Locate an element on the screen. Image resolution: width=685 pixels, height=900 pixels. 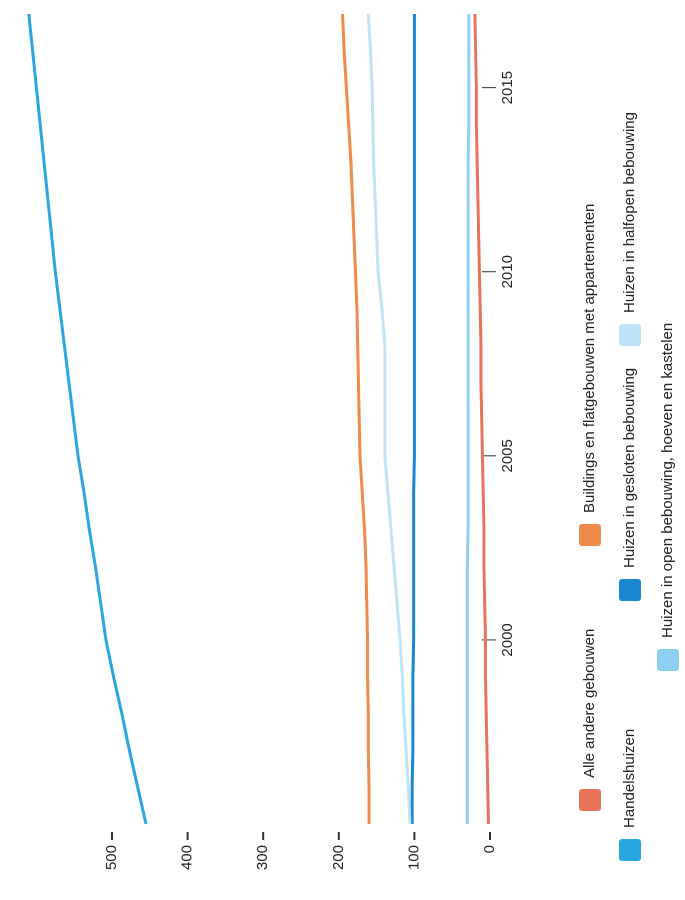
y-tick-label: 100 is located at coordinates (413, 857).